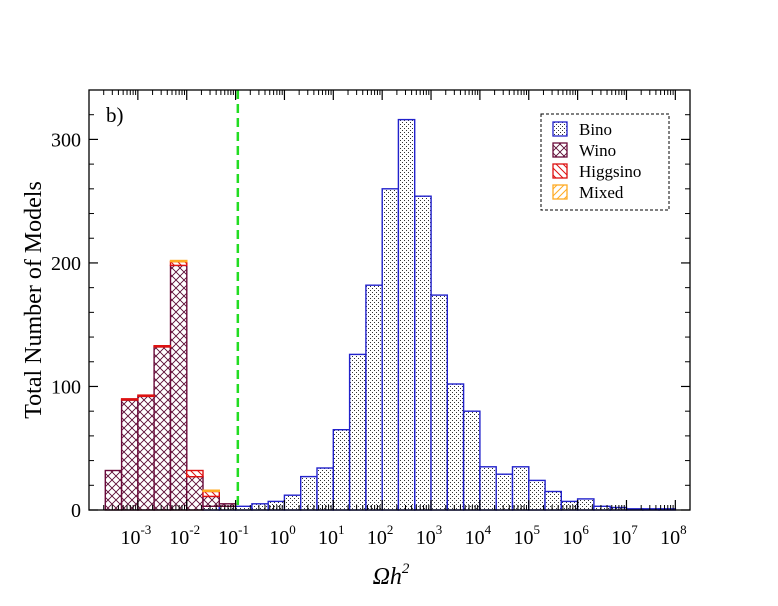 The image size is (778, 606). I want to click on panel-label: b), so click(115, 115).